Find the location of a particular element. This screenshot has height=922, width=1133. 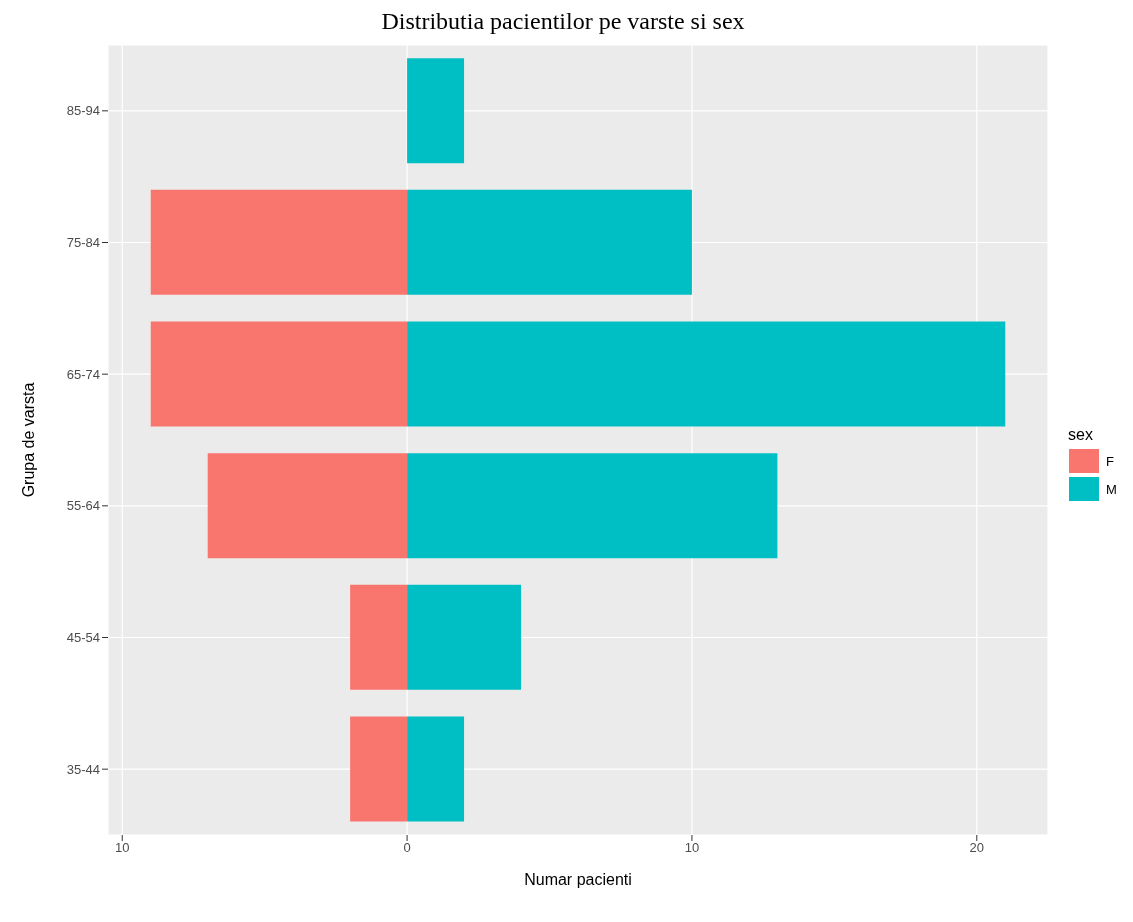

y-tick-label: 35-44 is located at coordinates (83, 769).